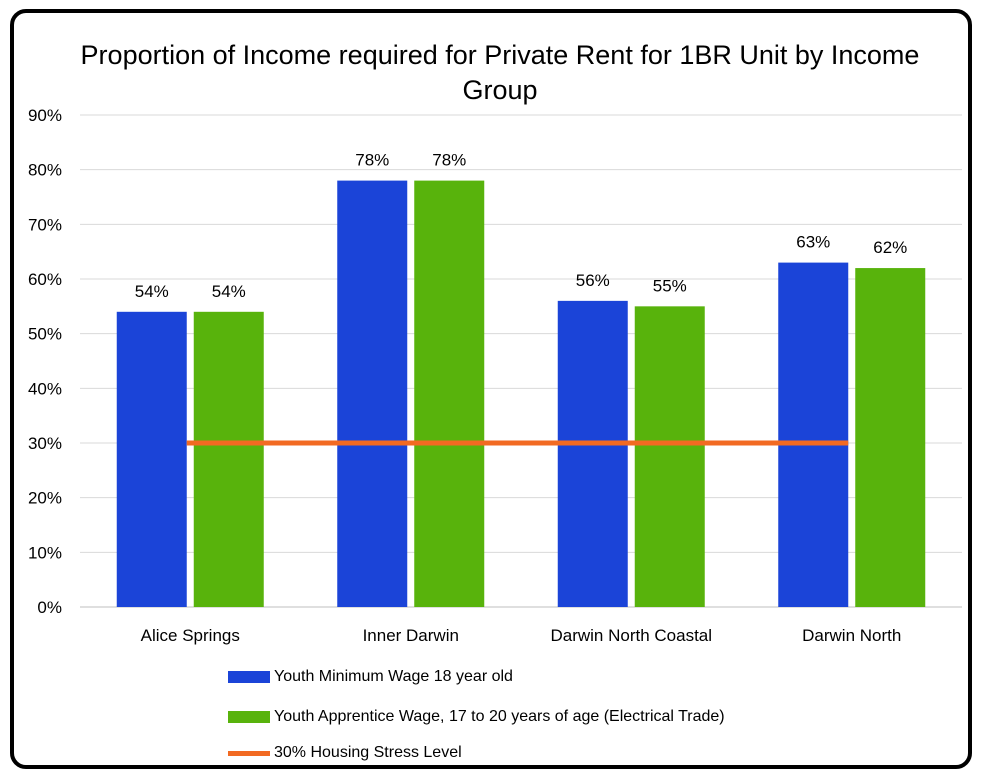 The height and width of the screenshot is (769, 985). I want to click on x-tick-label: Inner Darwin, so click(411, 635).